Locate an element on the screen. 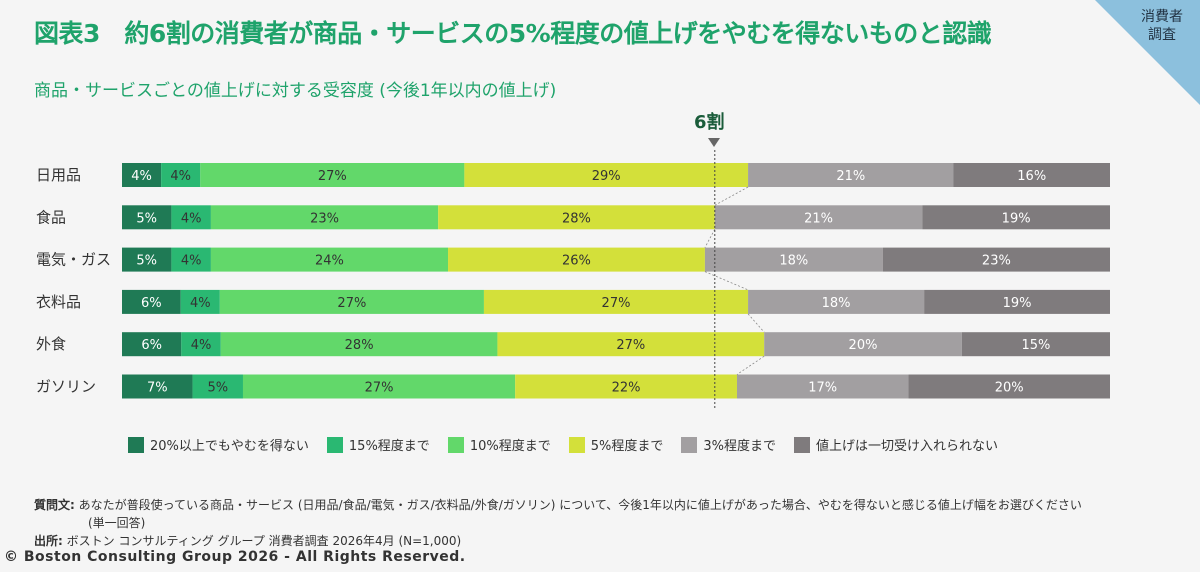  segment-value-label: 7% is located at coordinates (157, 388).